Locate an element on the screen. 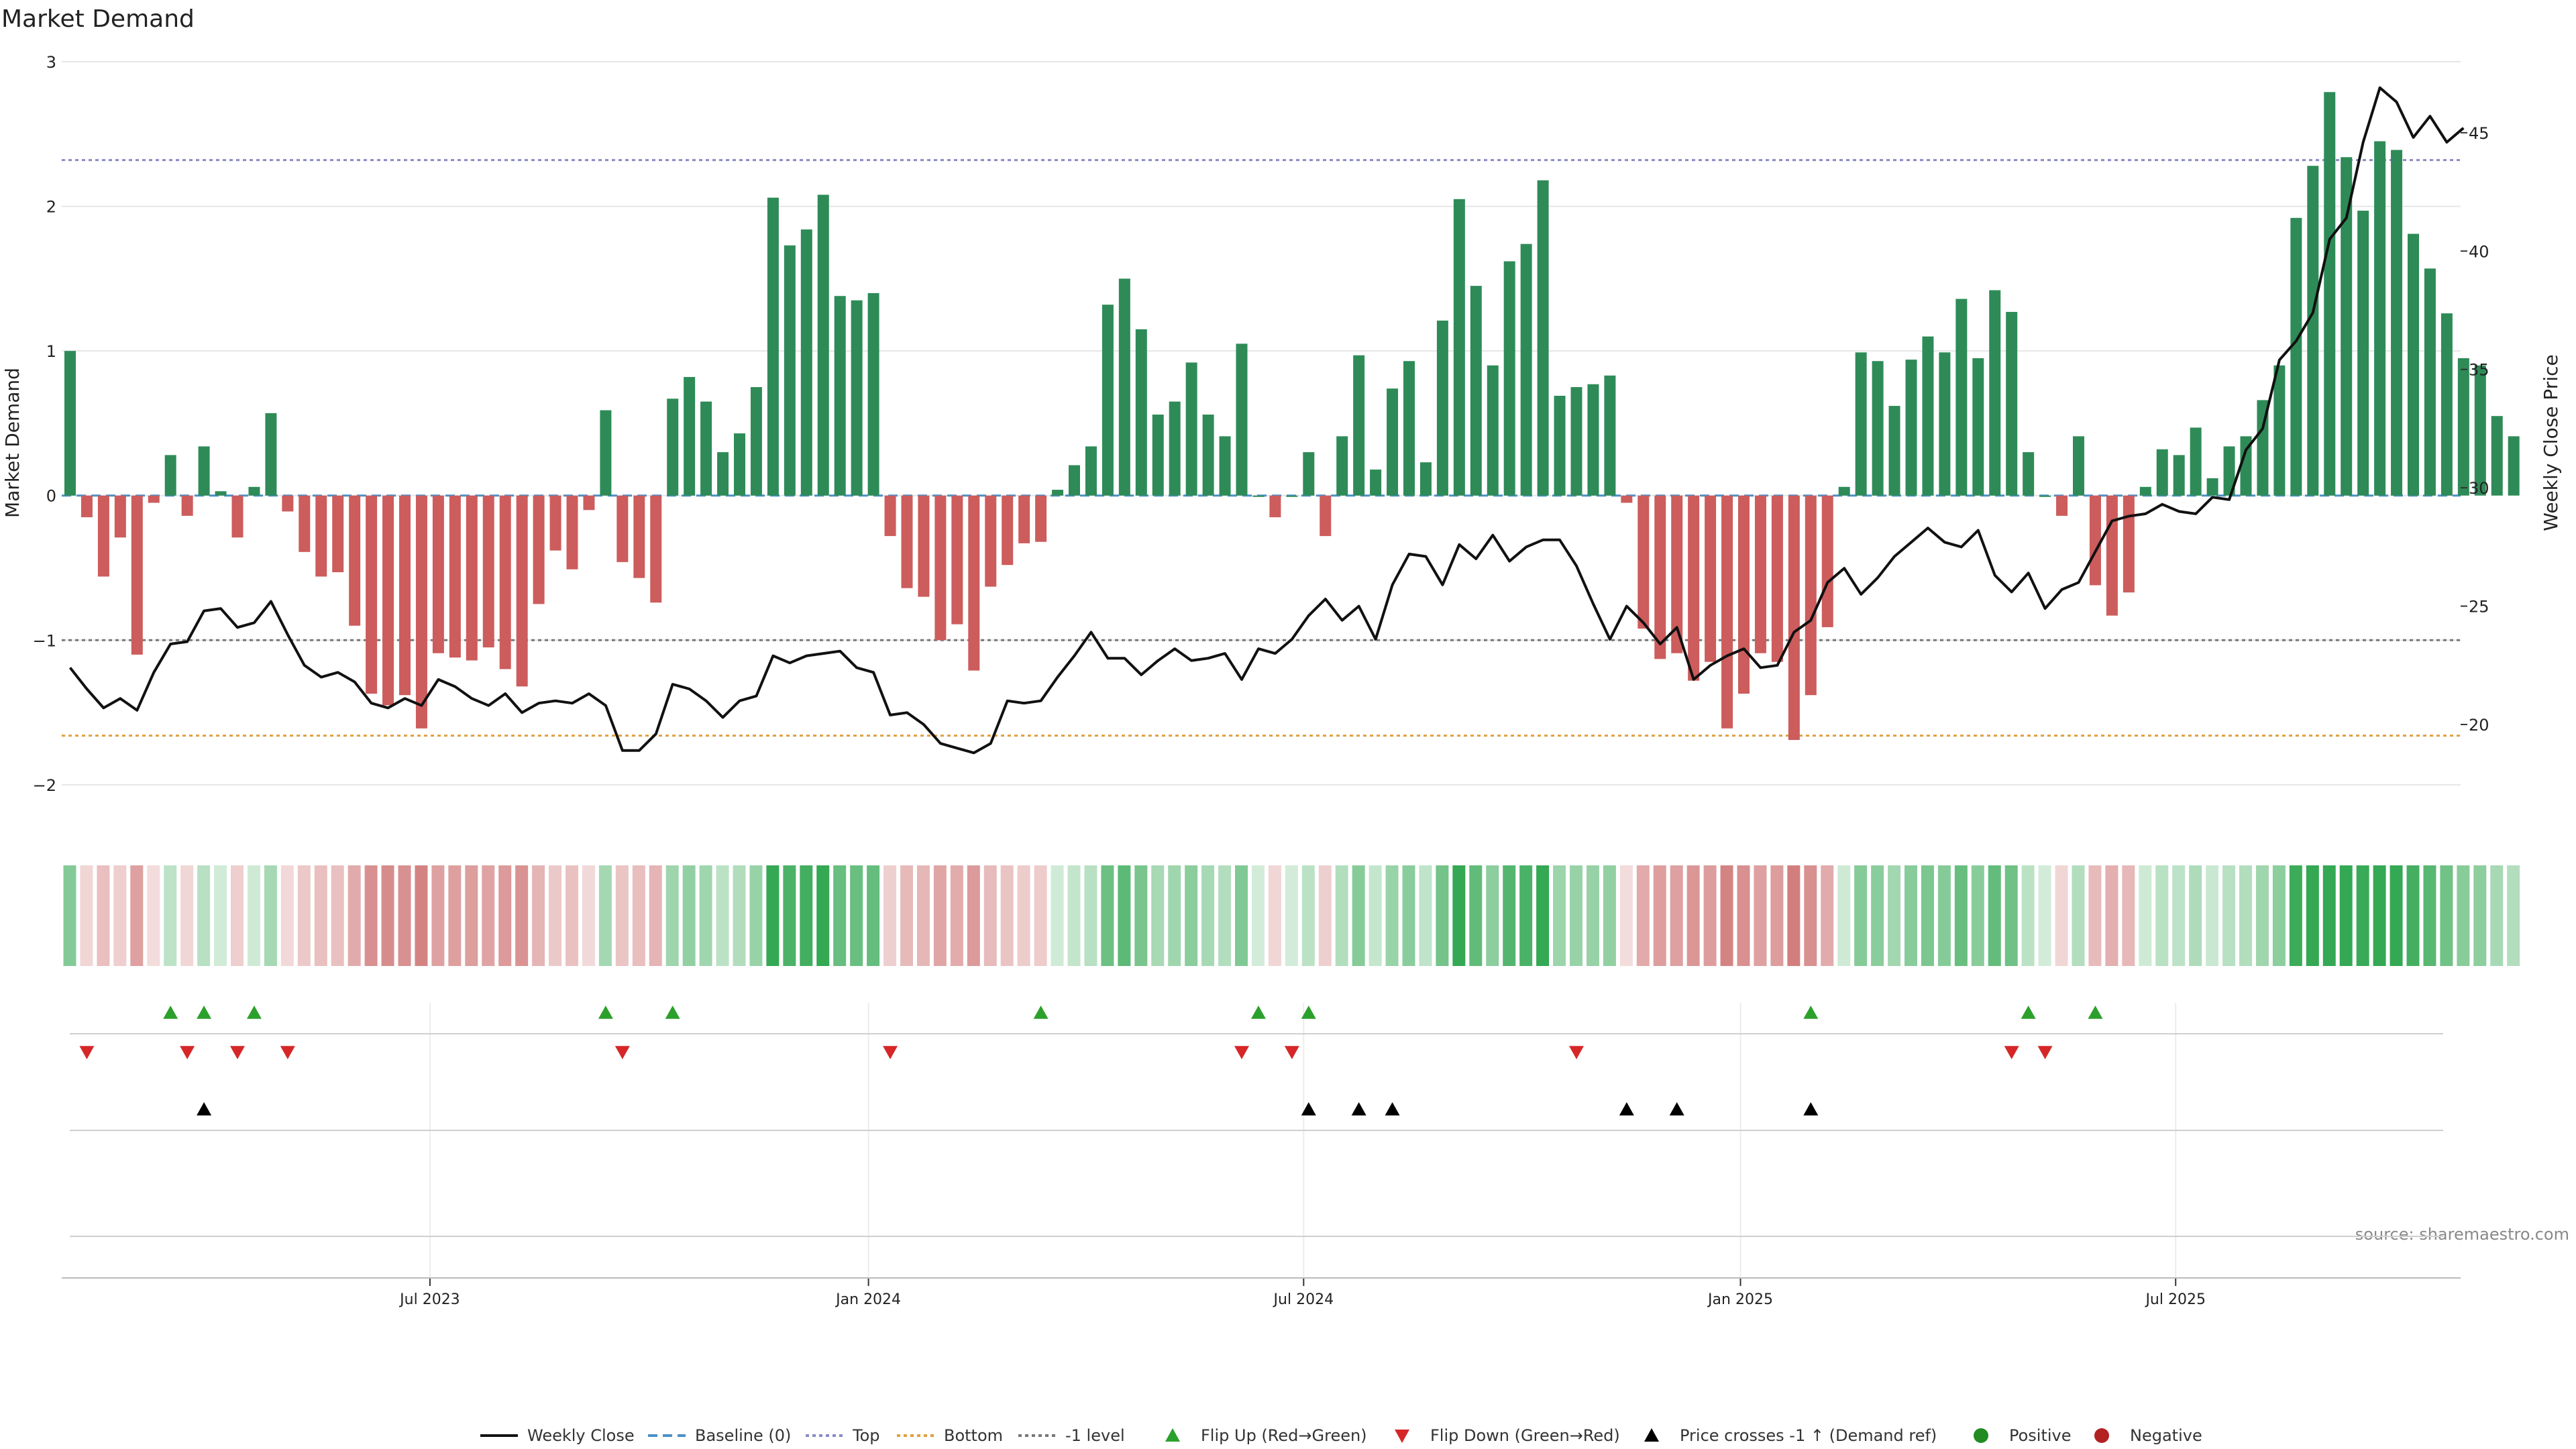  legend-label: Baseline (0) is located at coordinates (743, 1435).